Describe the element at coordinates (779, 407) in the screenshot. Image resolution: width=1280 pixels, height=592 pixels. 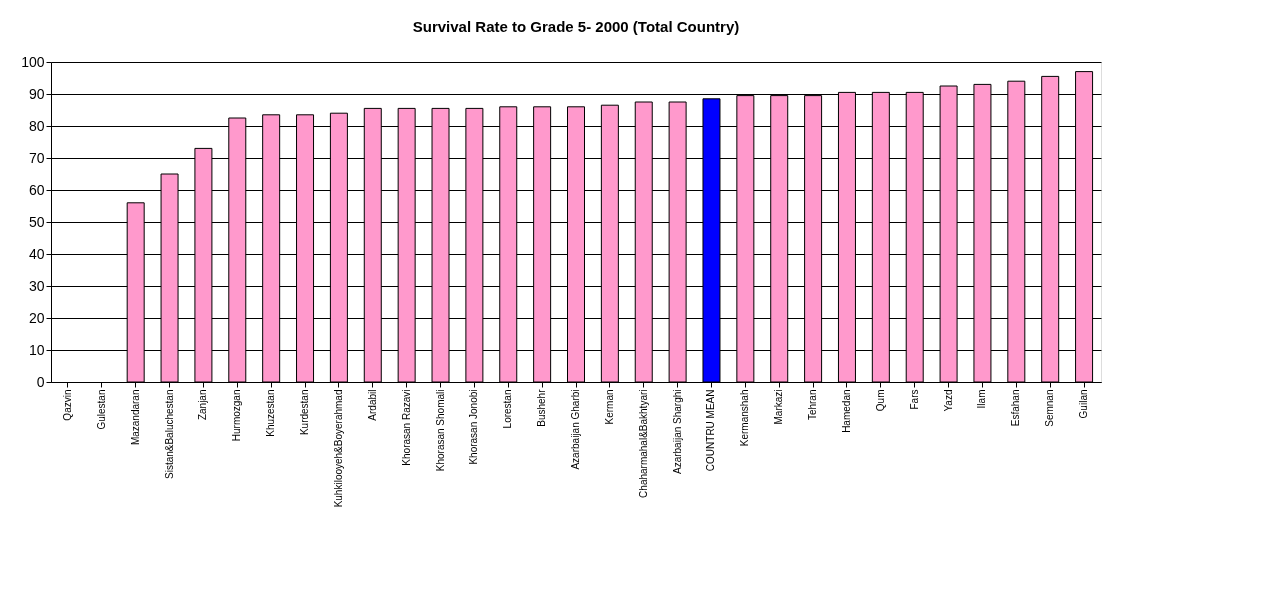
I see `x-tick-label: Markazi` at that location.